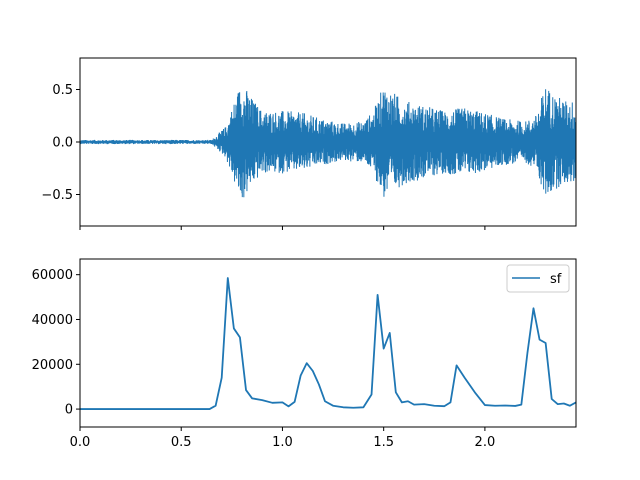 This screenshot has width=640, height=480. I want to click on sf-y-tick-label: 40000, so click(52, 320).